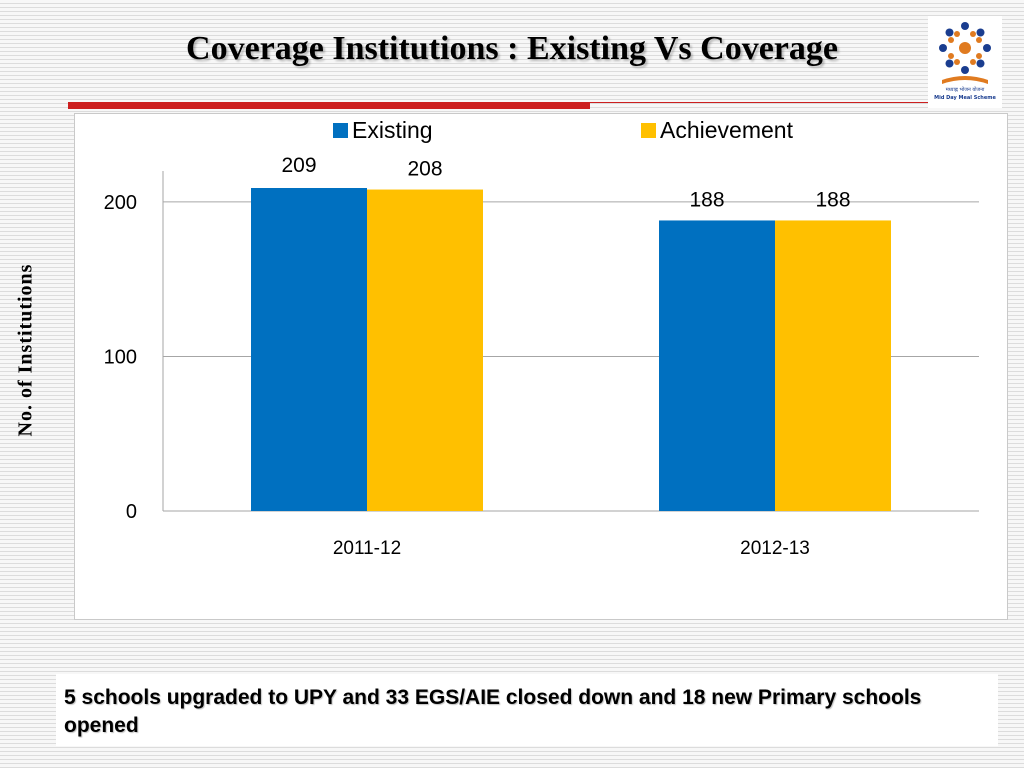 Image resolution: width=1024 pixels, height=768 pixels. Describe the element at coordinates (727, 130) in the screenshot. I see `legend-label-achievement: Achievement` at that location.